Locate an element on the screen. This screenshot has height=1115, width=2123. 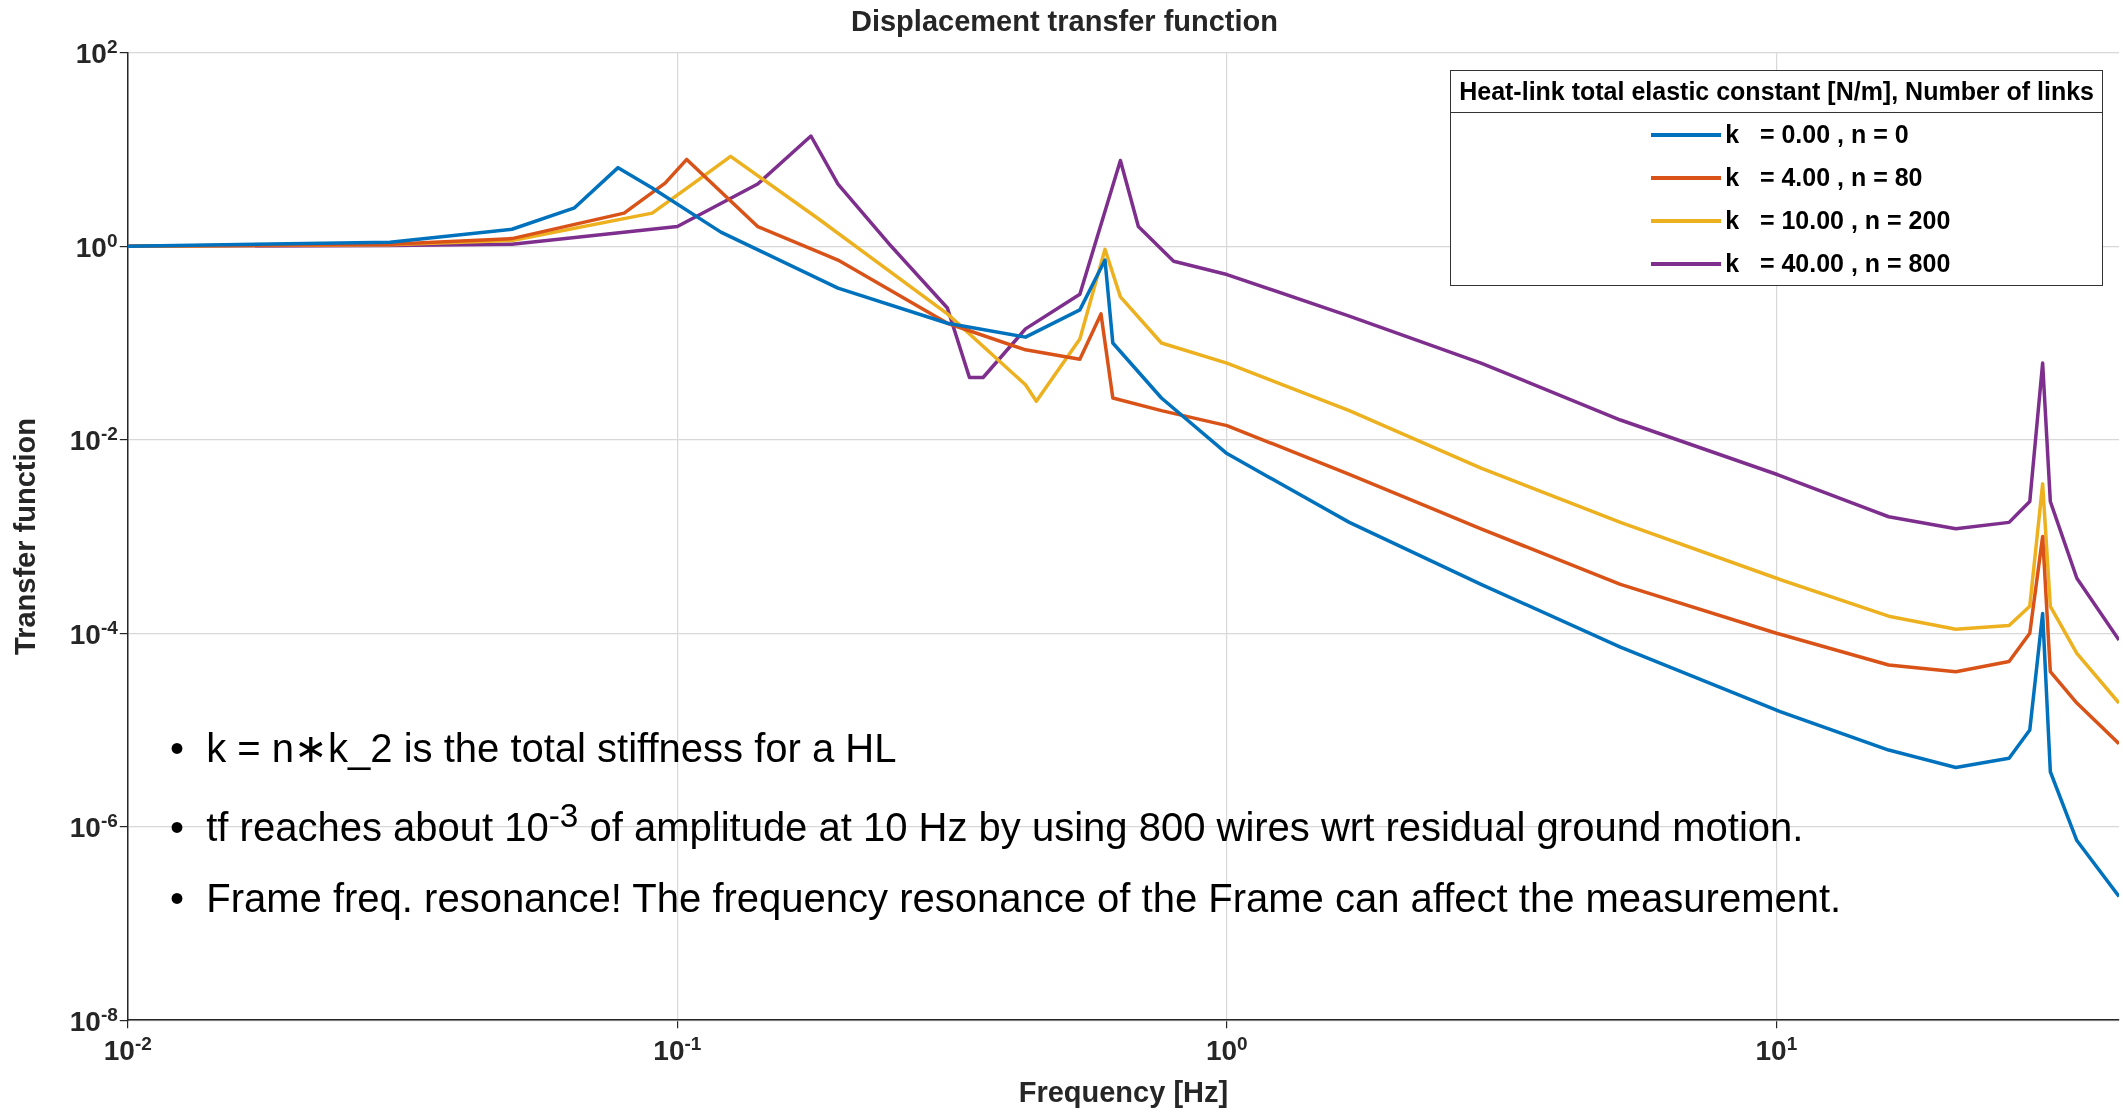
legend-label: k = 0.00 , n = 0 is located at coordinates (1817, 134).